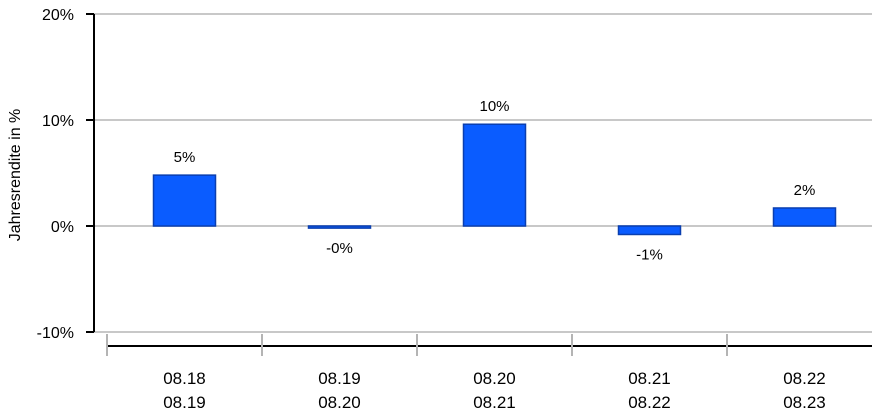 This screenshot has width=872, height=415. Describe the element at coordinates (805, 190) in the screenshot. I see `bar-value-label: 2%` at that location.